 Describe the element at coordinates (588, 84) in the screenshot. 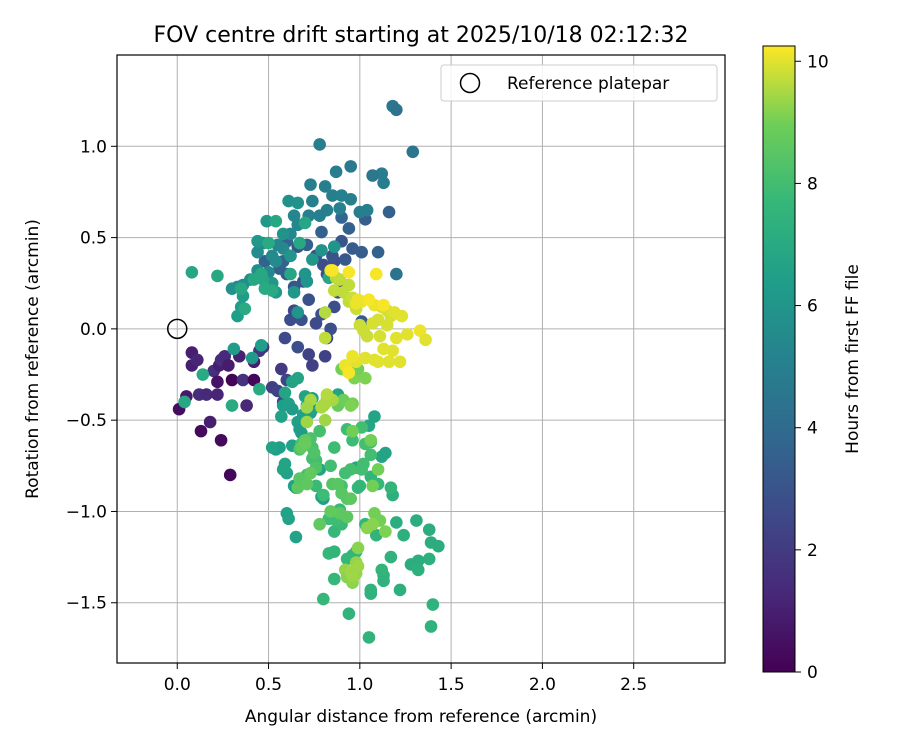

I see `legend-entry-reference: Reference platepar` at that location.